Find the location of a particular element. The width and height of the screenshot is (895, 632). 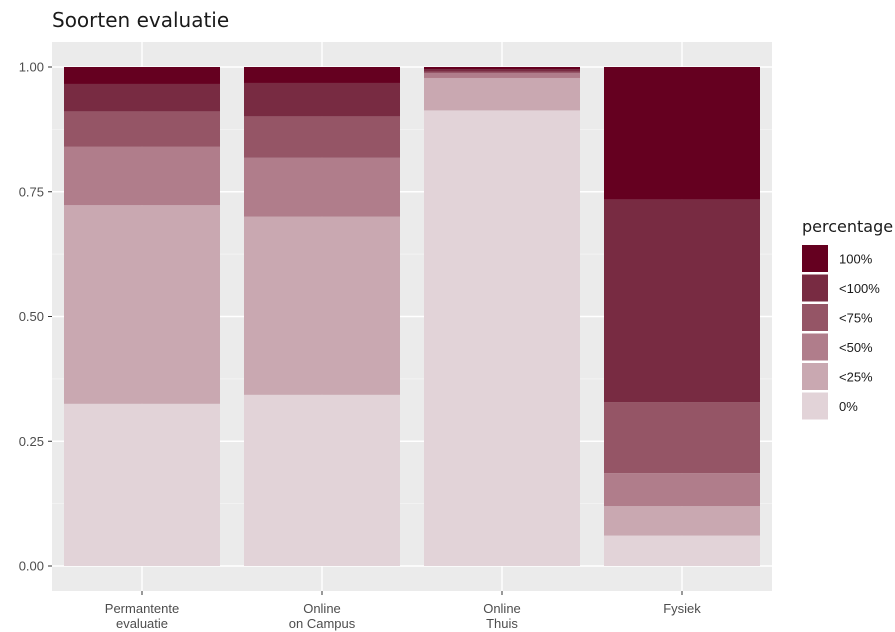

y-tick-label: 0.50 is located at coordinates (31, 316).